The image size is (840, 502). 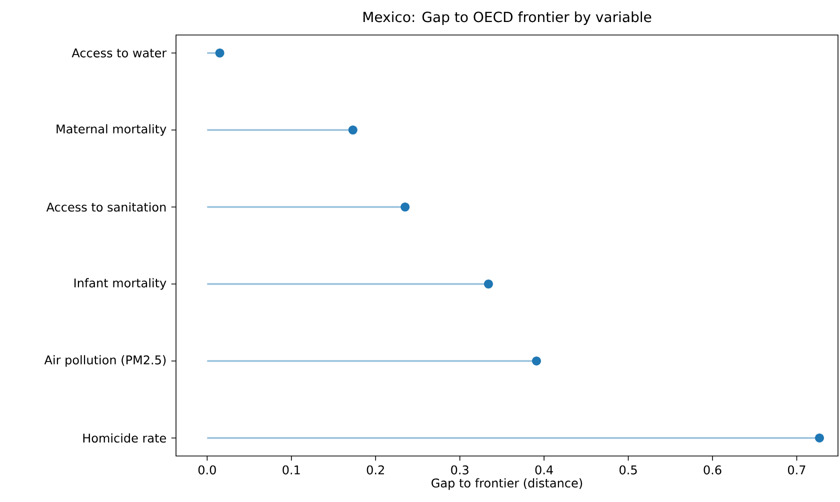 I want to click on x-tick-label: 0.6, so click(x=713, y=469).